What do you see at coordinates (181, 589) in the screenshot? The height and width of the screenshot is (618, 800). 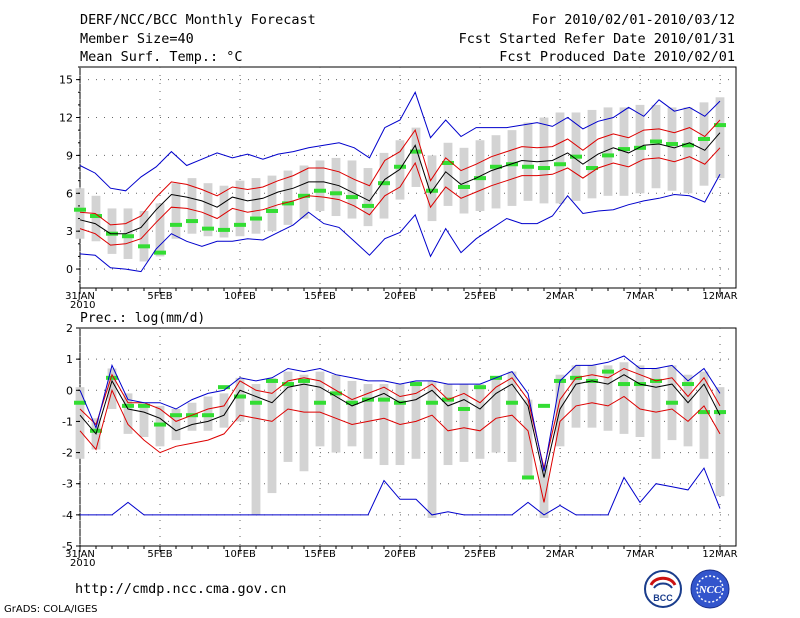 I see `source-url: http://cmdp.ncc.cma.gov.cn` at bounding box center [181, 589].